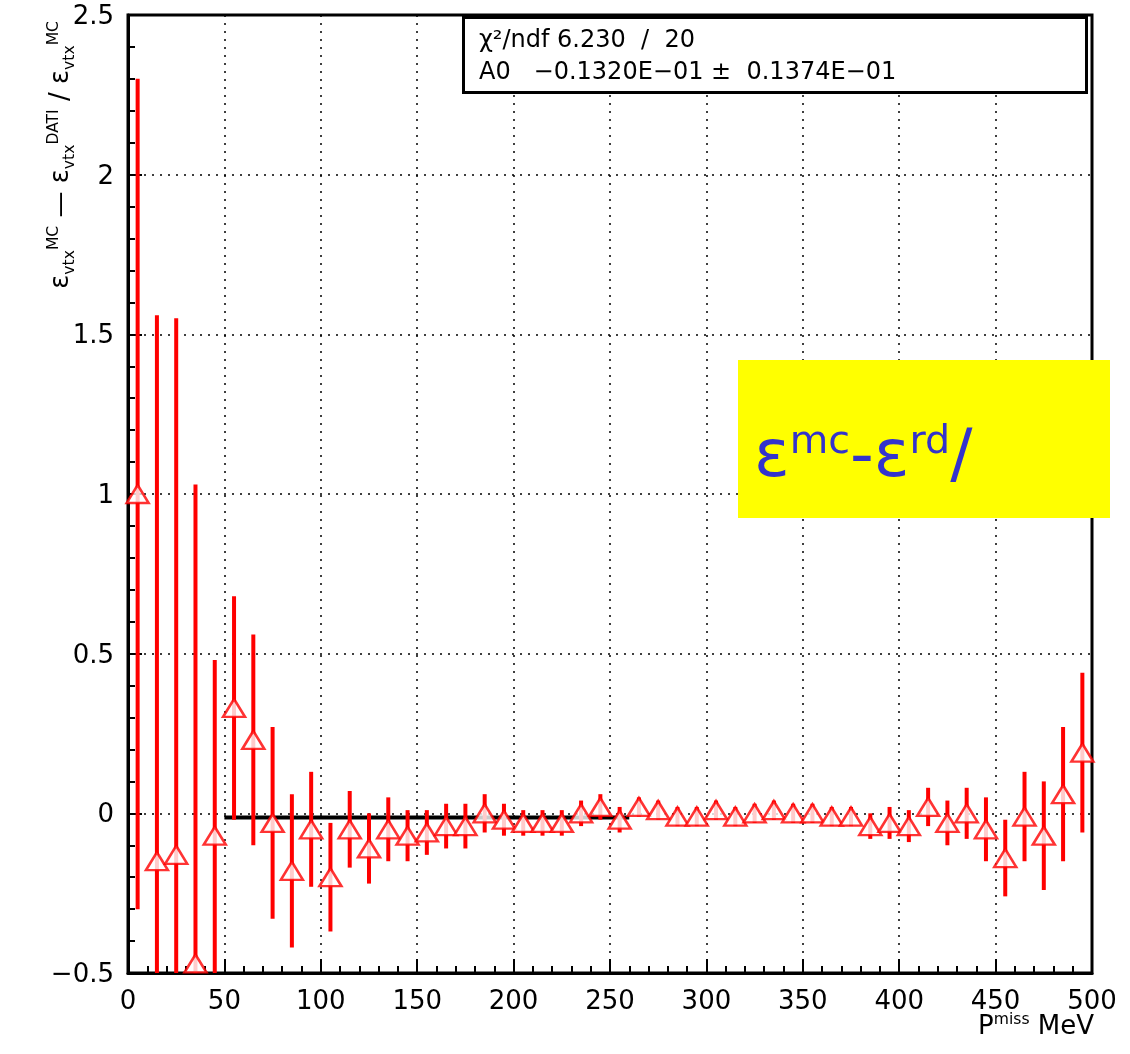 This screenshot has height=1054, width=1130. I want to click on x-tick-label: 150, so click(417, 1000).